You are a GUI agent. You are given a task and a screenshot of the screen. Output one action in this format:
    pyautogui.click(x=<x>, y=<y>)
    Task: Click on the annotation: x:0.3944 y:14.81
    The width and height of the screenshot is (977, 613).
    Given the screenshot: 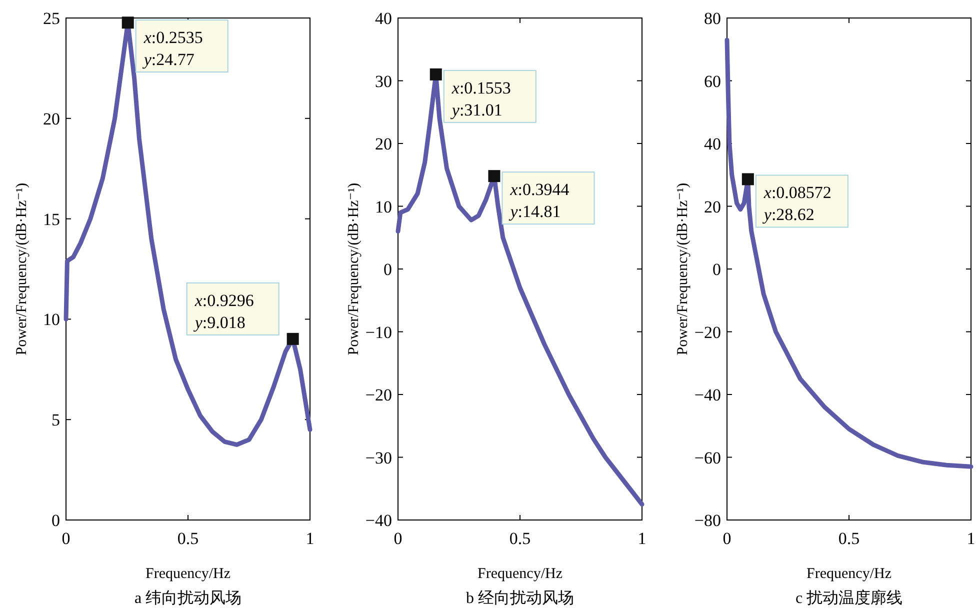 What is the action you would take?
    pyautogui.click(x=539, y=201)
    